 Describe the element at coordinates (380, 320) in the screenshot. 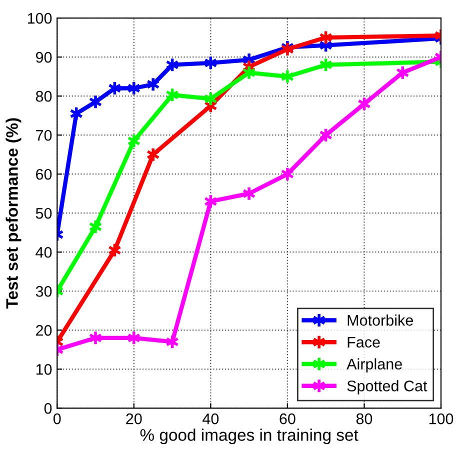

I see `legend-label: Motorbike` at that location.